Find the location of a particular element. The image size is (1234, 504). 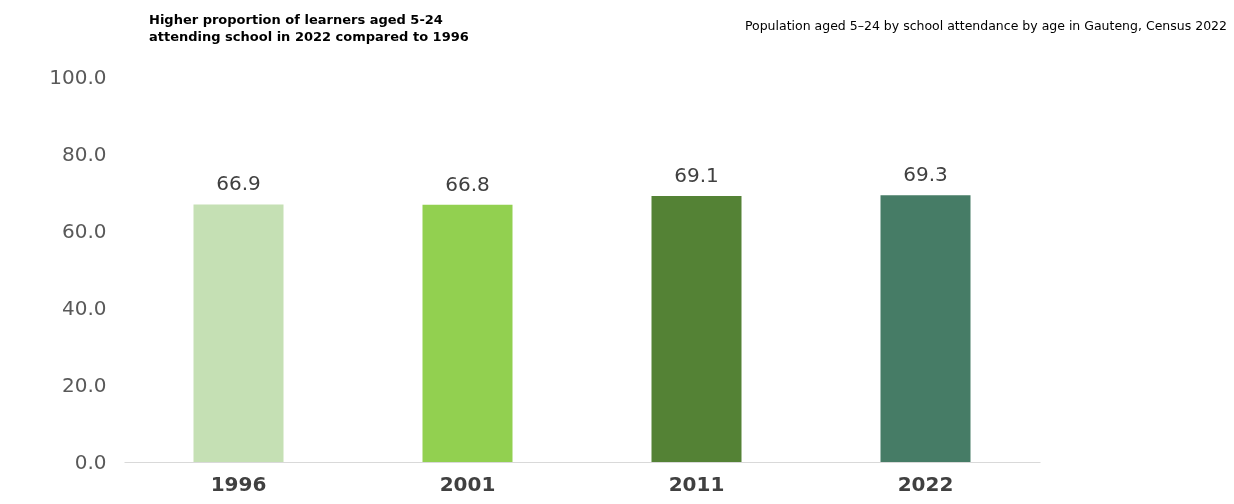

x-tick-label: 2011 is located at coordinates (696, 483).